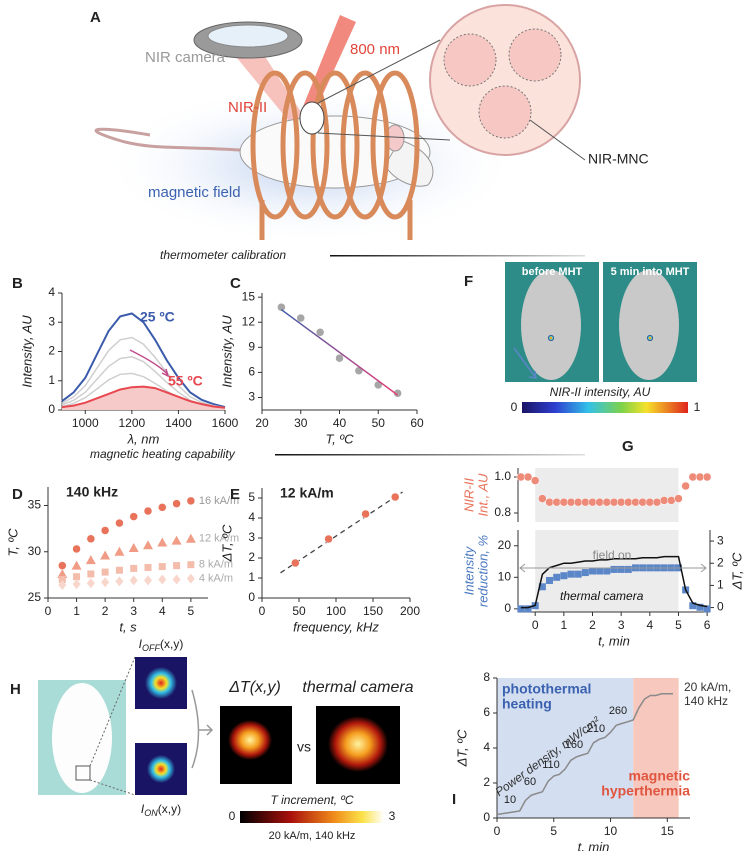 The width and height of the screenshot is (747, 851). Describe the element at coordinates (167, 139) in the screenshot. I see `mouse-tail` at that location.